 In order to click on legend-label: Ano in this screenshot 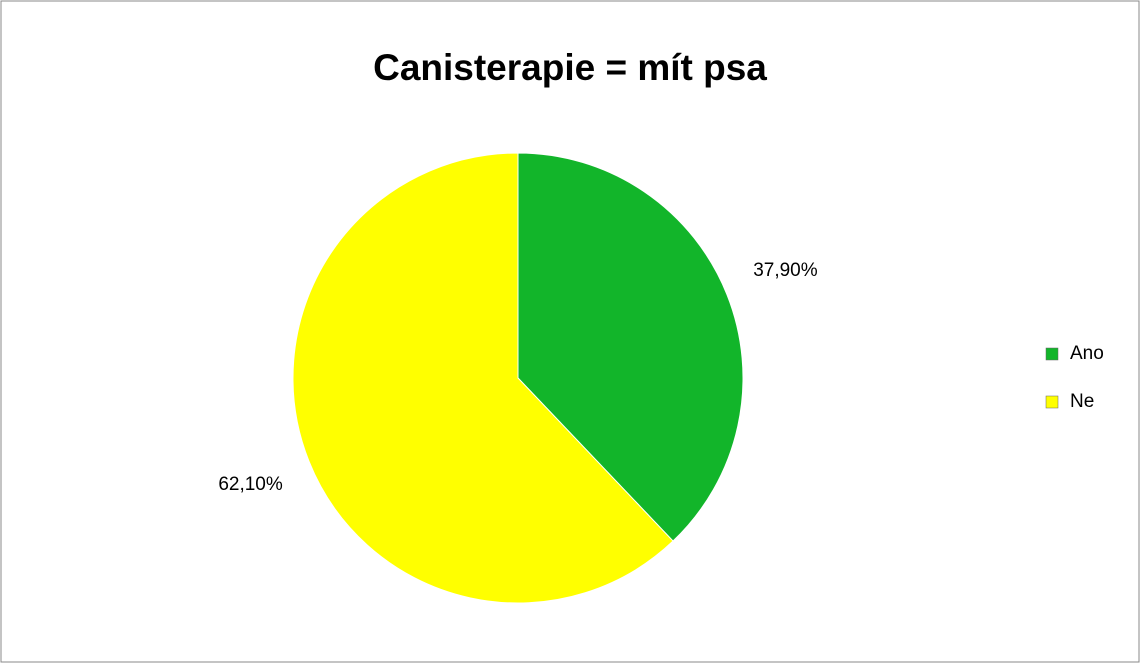, I will do `click(1087, 353)`.